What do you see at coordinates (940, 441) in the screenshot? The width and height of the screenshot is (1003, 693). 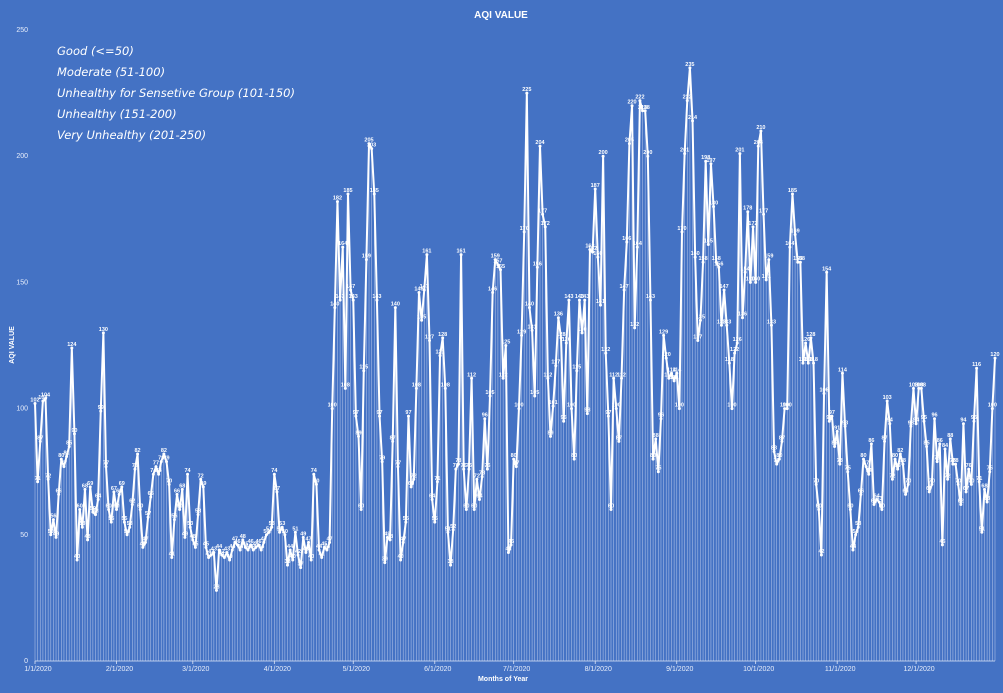 I see `data-label: 86` at bounding box center [940, 441].